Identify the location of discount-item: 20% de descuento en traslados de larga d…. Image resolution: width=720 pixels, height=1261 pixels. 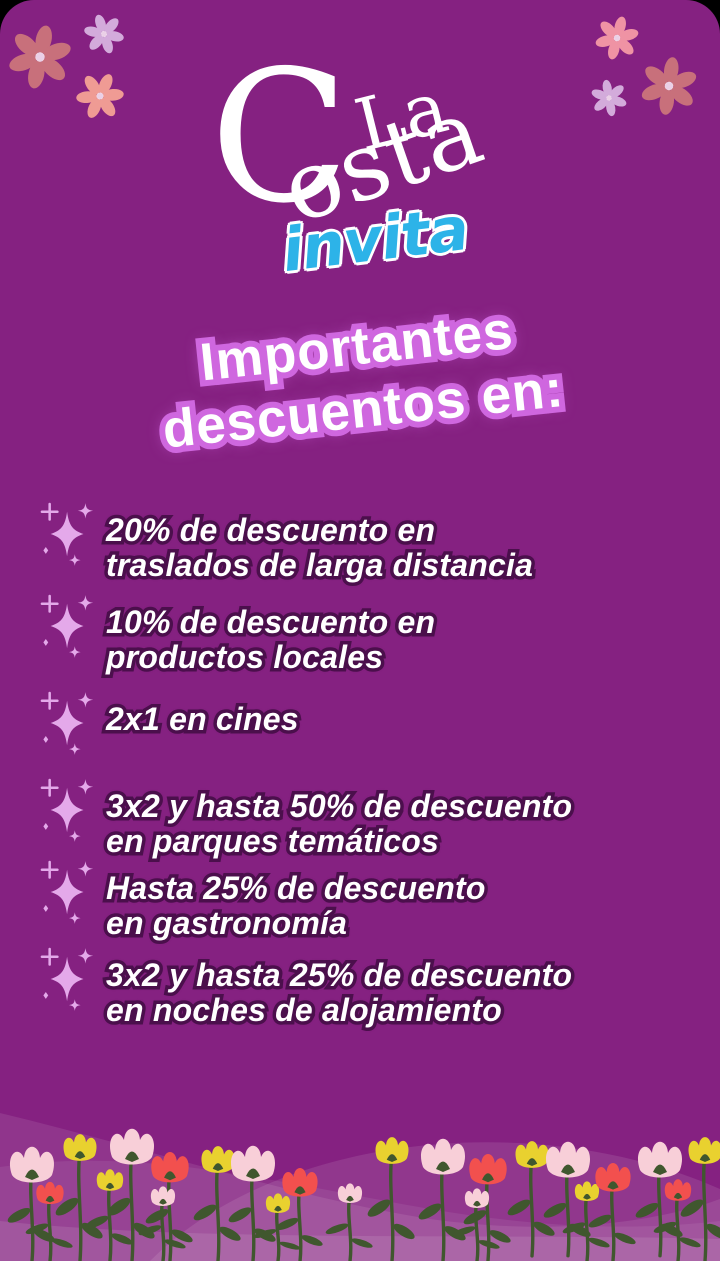
(365, 542).